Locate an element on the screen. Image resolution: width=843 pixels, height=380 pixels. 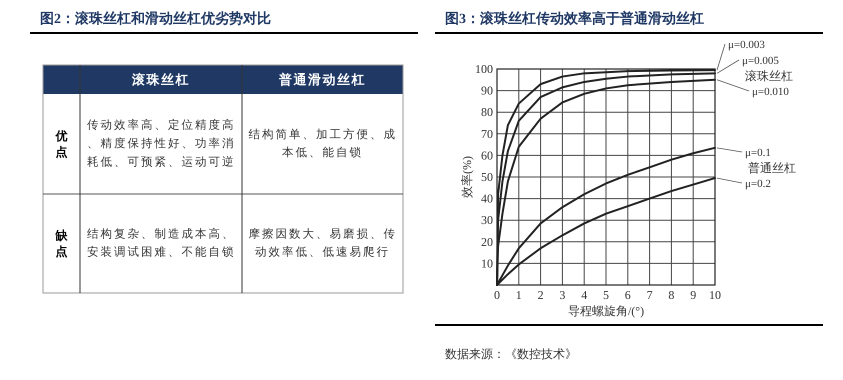
x-tick-label: 8 is located at coordinates (671, 295).